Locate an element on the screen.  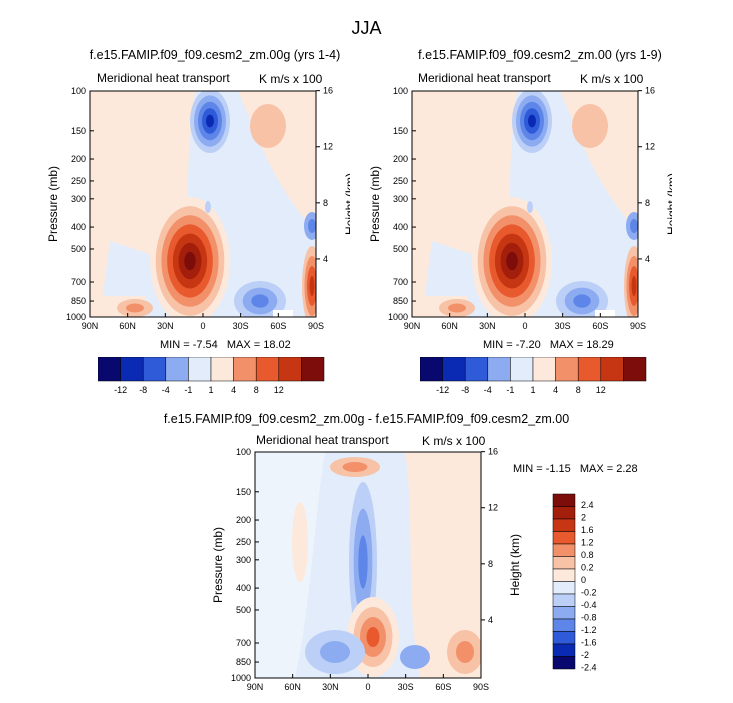
panel-3-min-label: MIN = is located at coordinates (528, 469).